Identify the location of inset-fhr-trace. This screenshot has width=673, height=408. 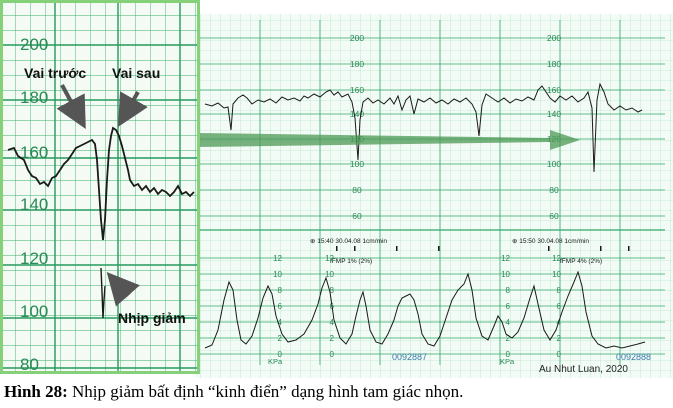
(101, 183).